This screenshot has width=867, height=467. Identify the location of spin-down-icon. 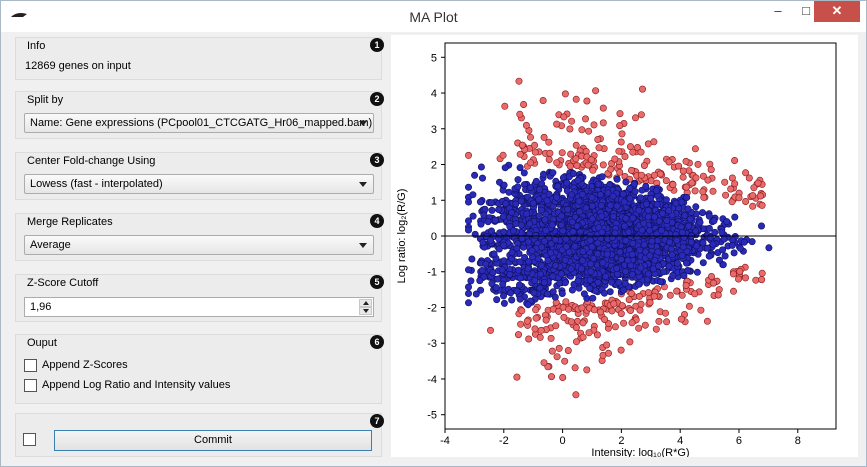
(365, 311).